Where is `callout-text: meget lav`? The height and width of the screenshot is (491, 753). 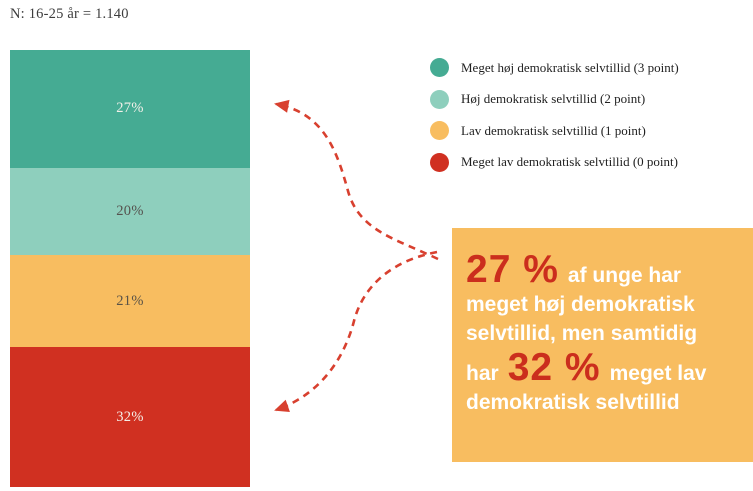 callout-text: meget lav is located at coordinates (658, 373).